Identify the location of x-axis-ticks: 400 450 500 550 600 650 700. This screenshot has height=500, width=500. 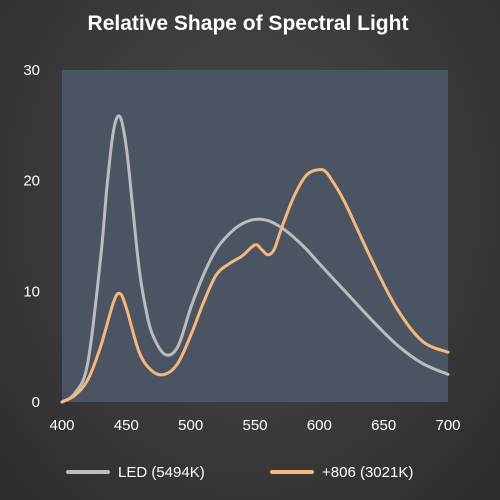
(254, 425).